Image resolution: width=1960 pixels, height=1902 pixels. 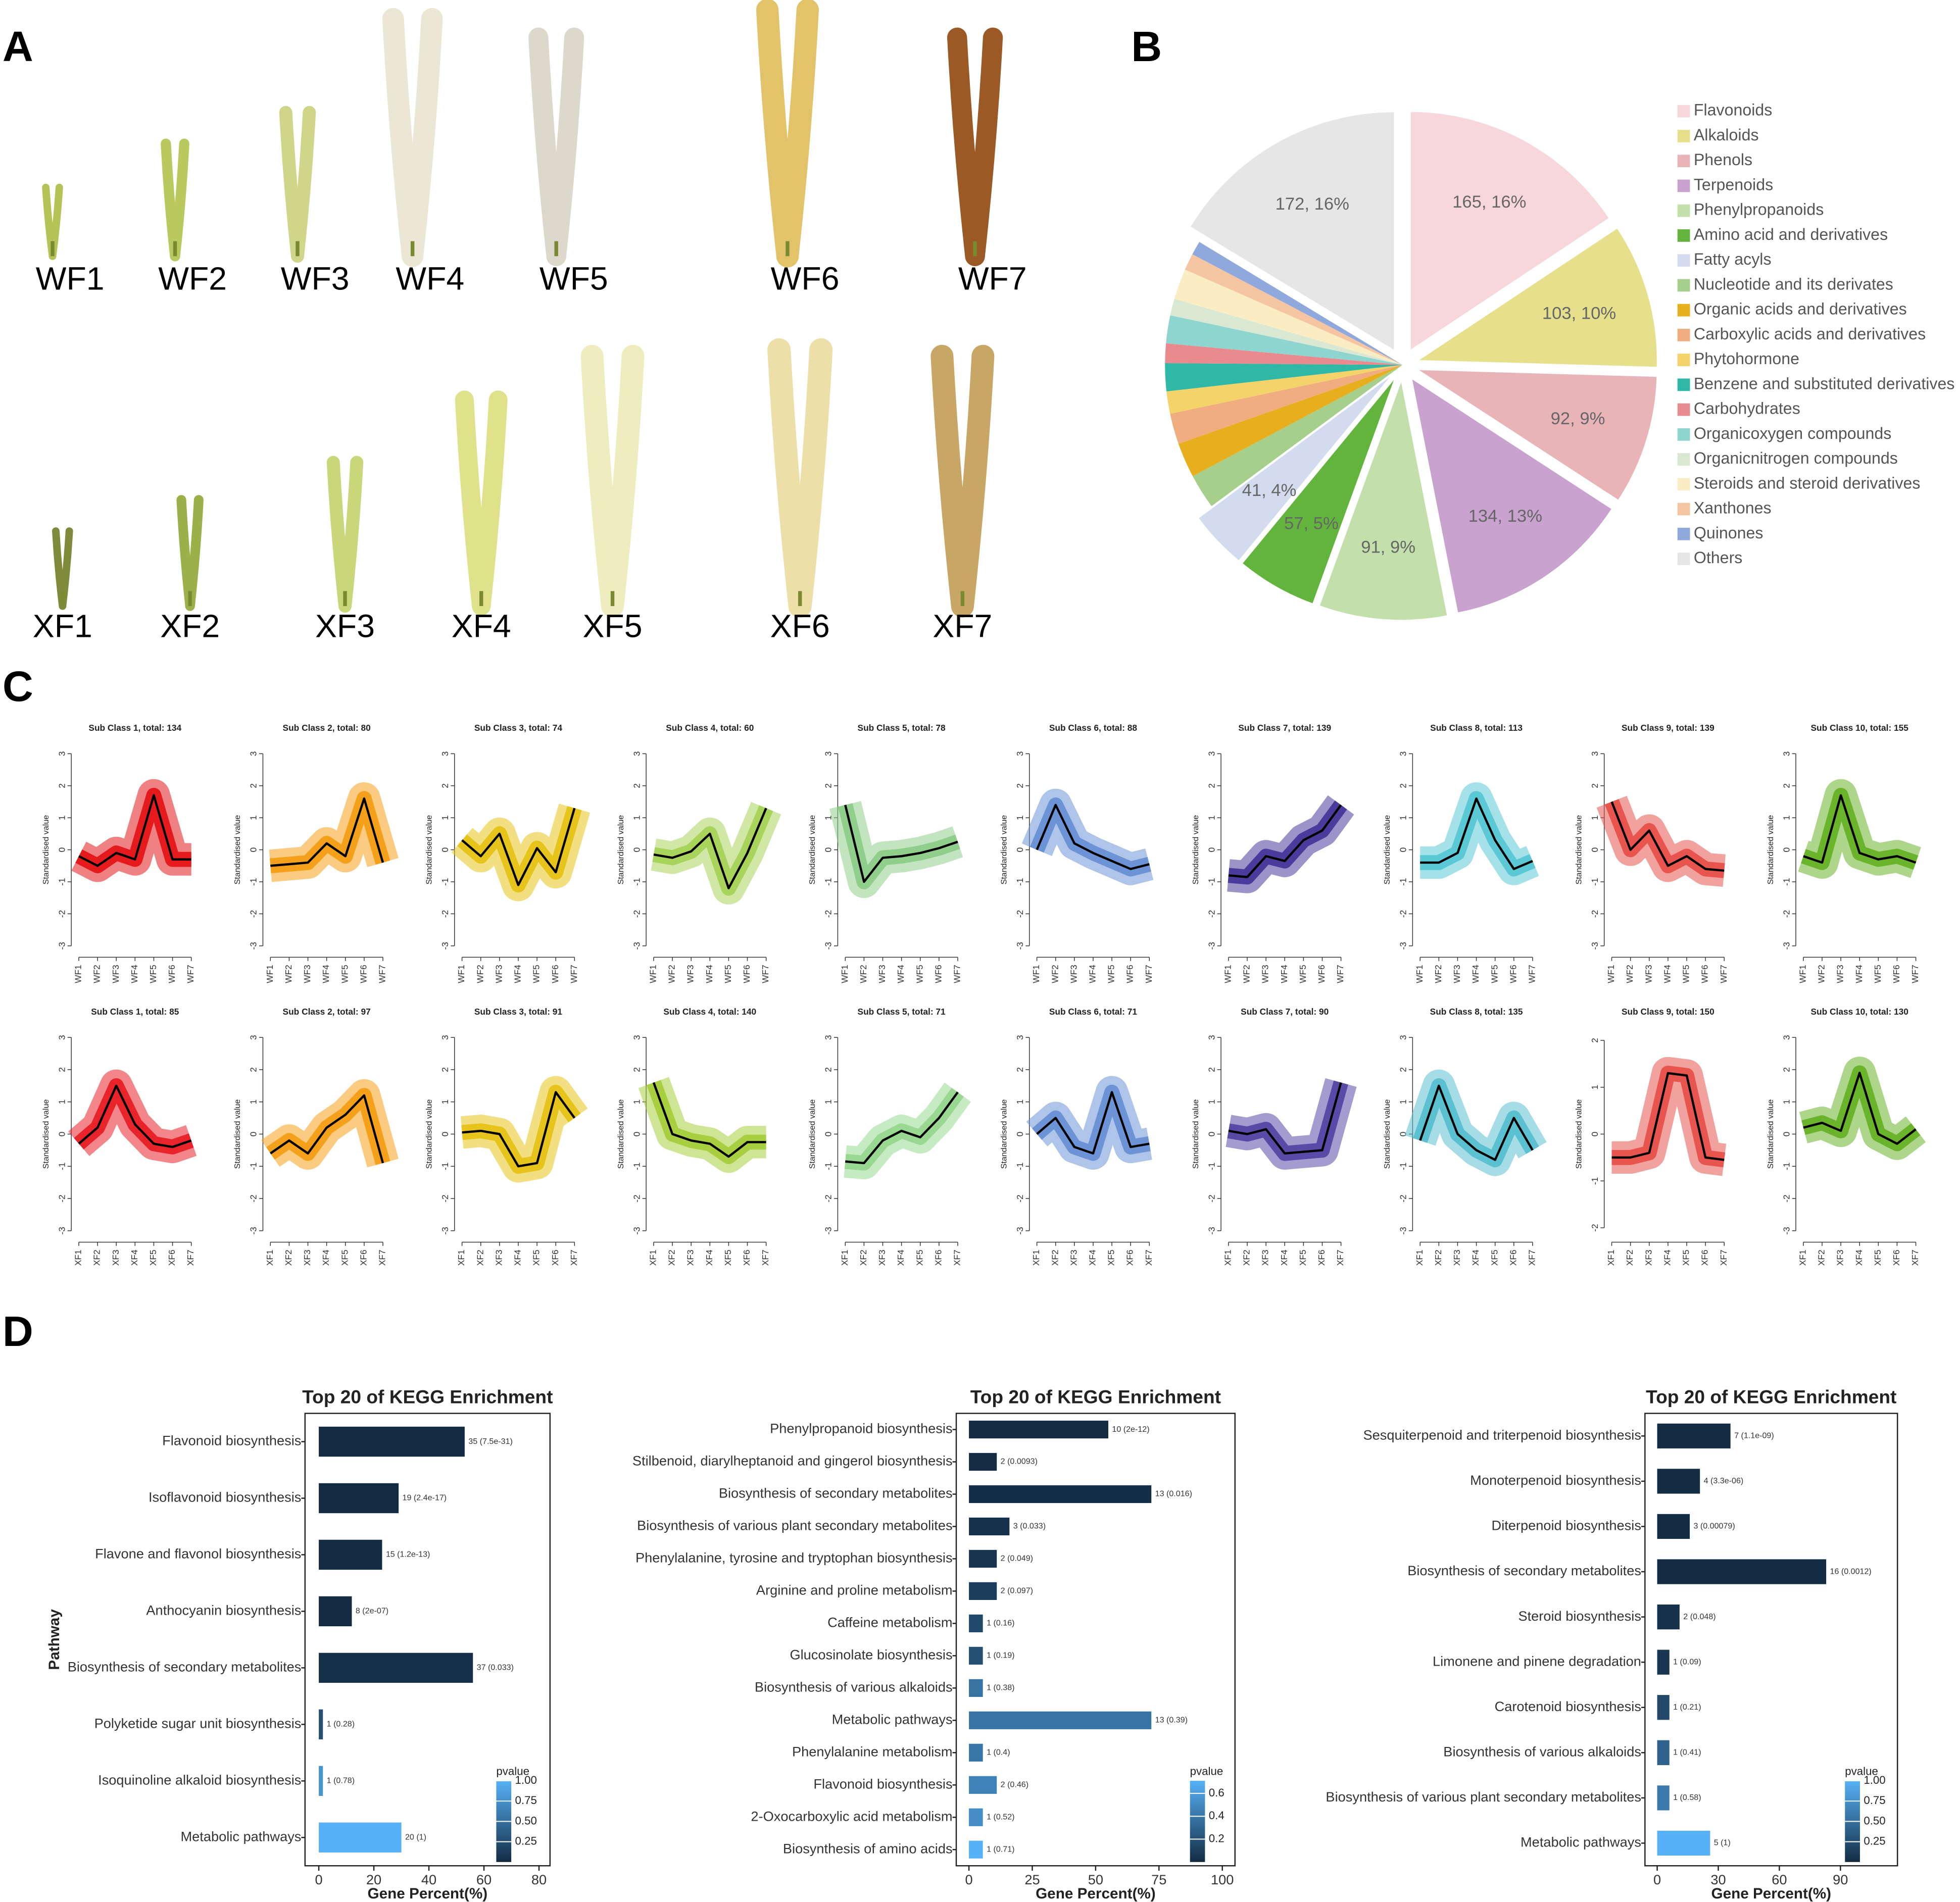 What do you see at coordinates (889, 1622) in the screenshot?
I see `category-label: Caffeine metabolism` at bounding box center [889, 1622].